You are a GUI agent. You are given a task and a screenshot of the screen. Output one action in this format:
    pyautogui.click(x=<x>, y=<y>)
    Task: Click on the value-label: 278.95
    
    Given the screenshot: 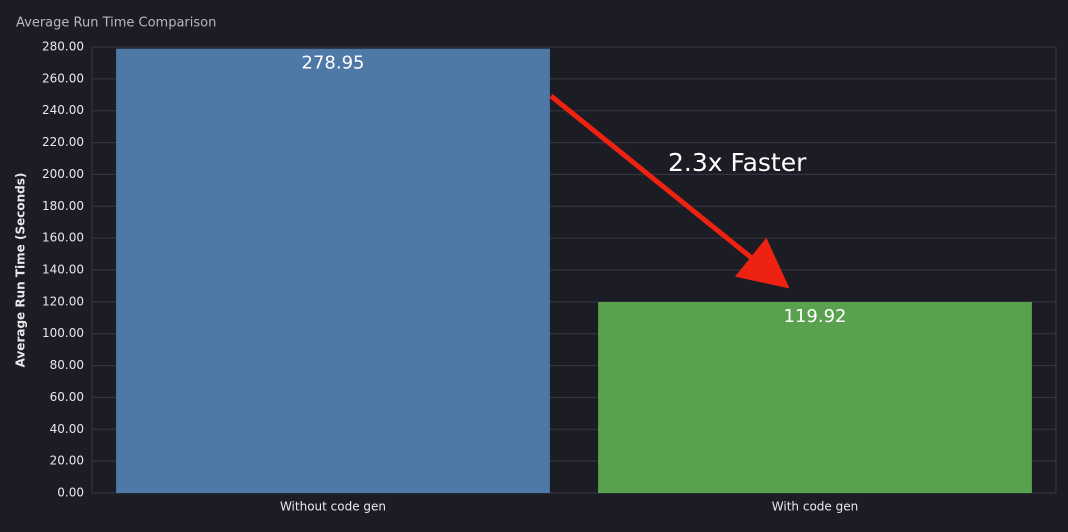 What is the action you would take?
    pyautogui.click(x=333, y=63)
    